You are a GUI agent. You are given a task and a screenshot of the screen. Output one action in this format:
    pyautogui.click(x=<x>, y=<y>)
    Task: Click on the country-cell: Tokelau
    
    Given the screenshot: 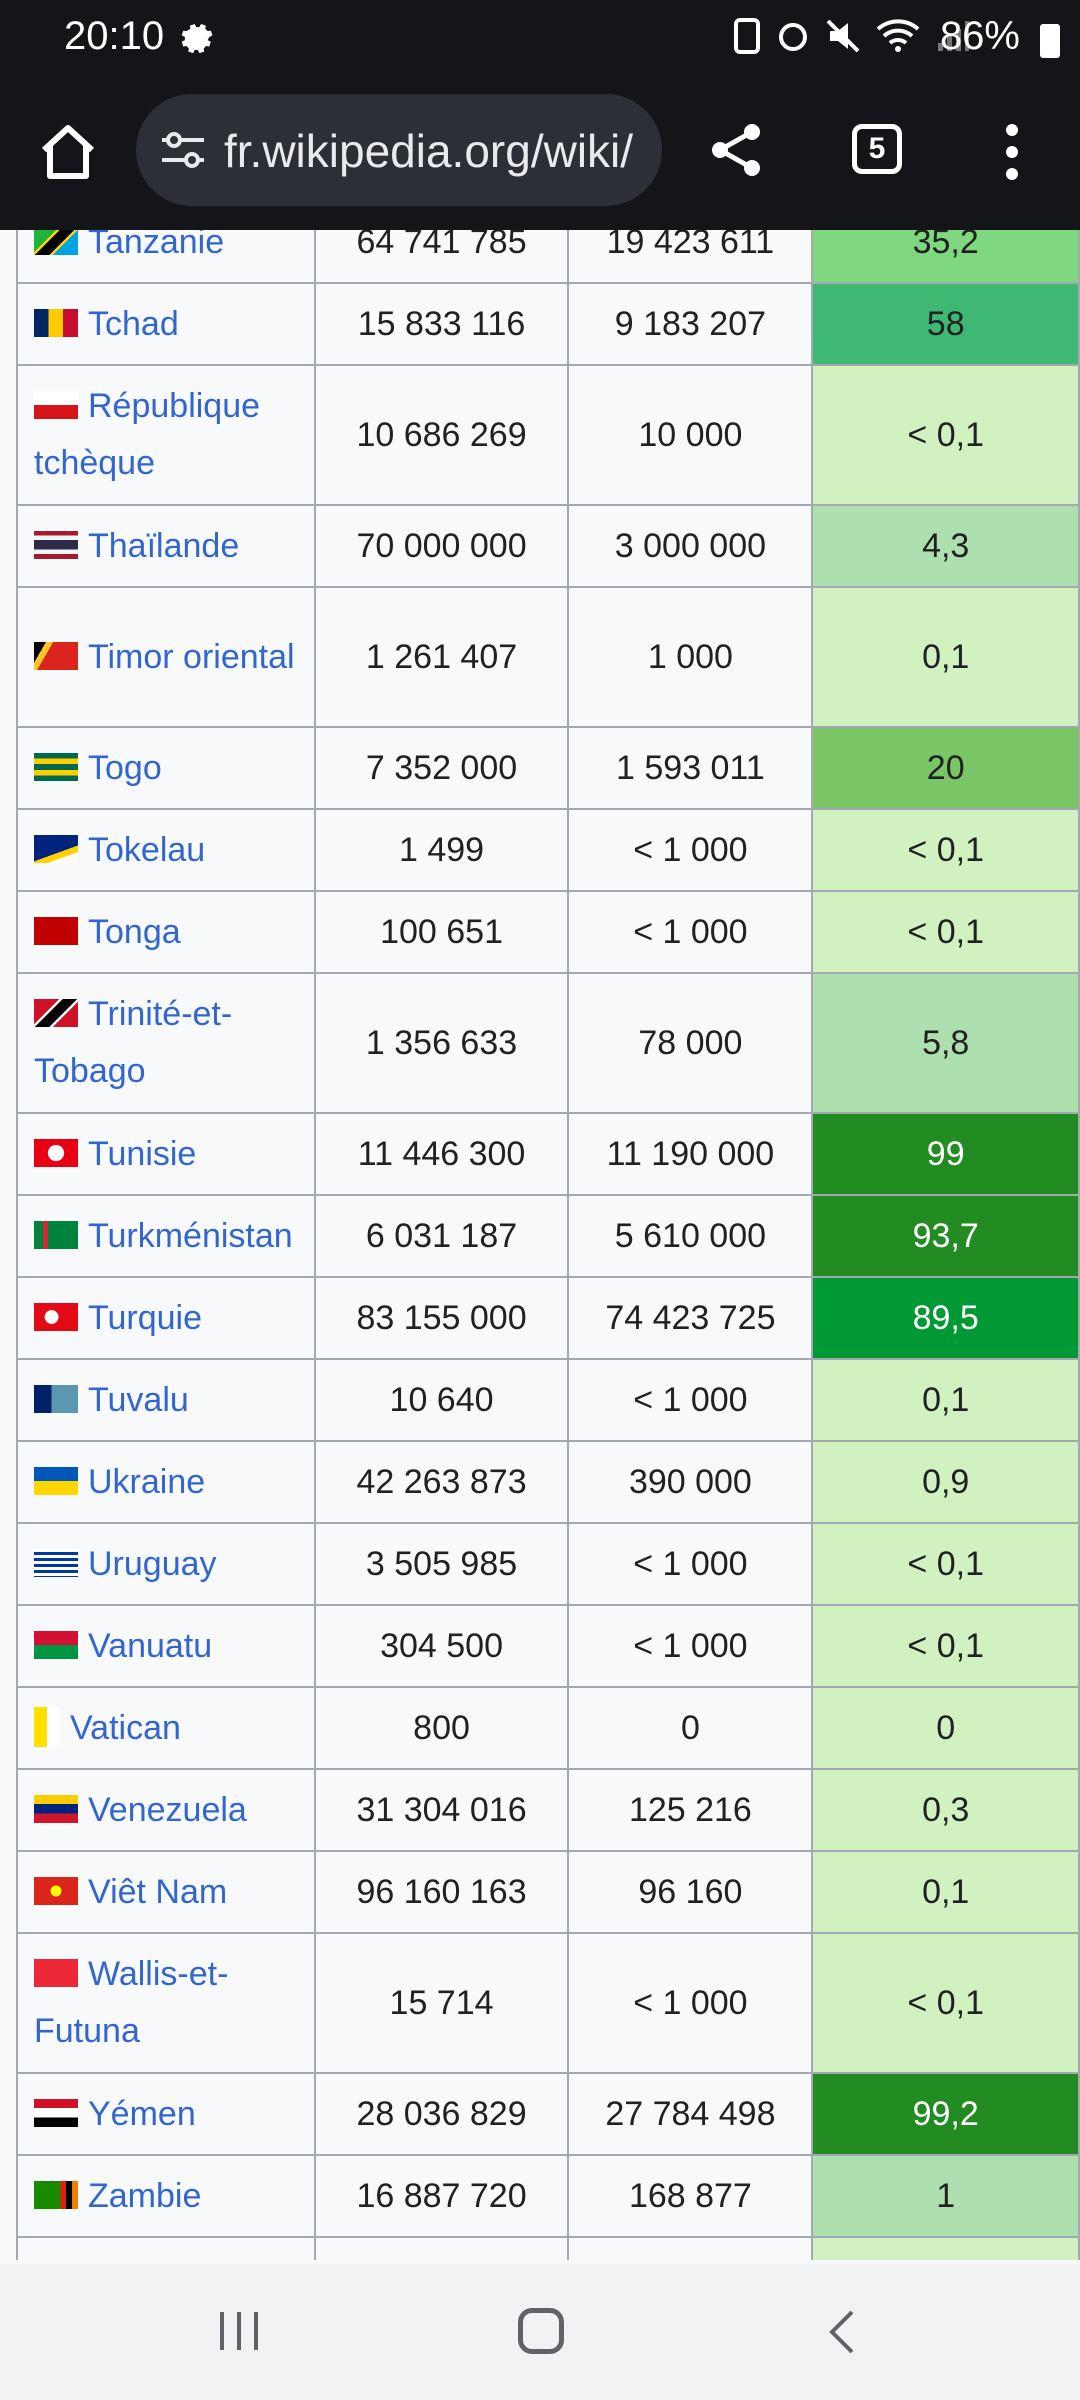 What is the action you would take?
    pyautogui.click(x=166, y=850)
    